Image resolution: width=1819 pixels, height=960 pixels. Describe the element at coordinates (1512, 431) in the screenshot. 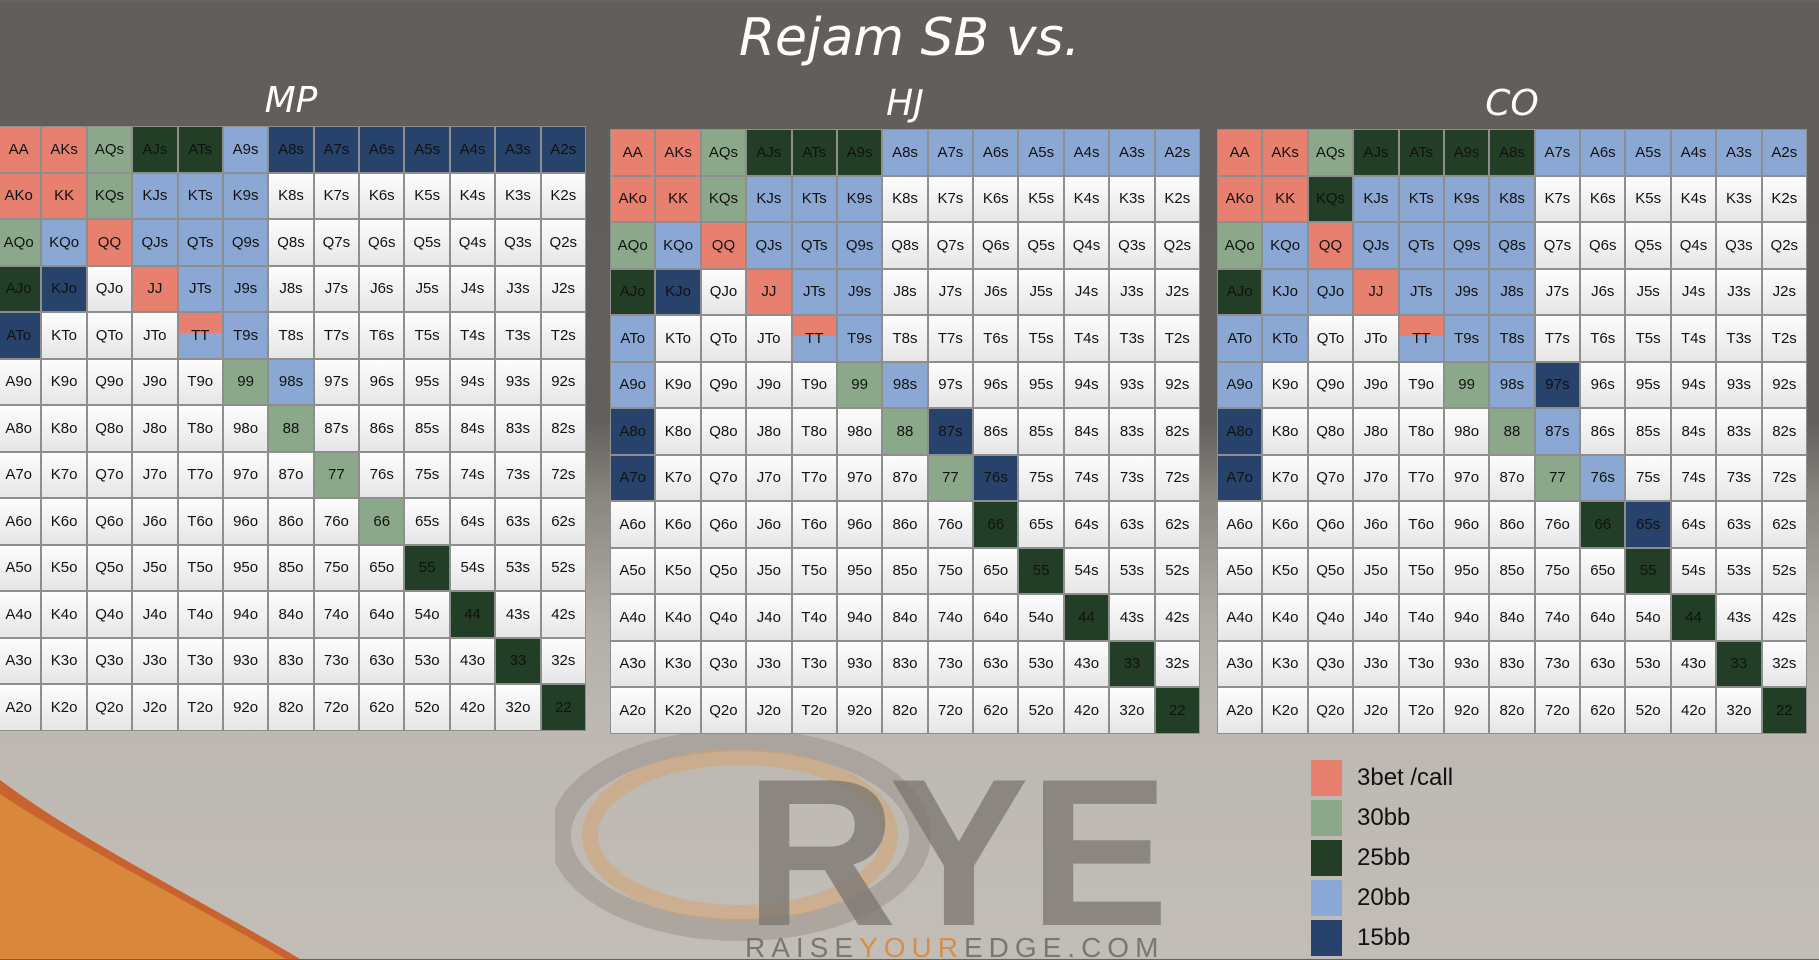

I see `hand-cell-88: 88` at that location.